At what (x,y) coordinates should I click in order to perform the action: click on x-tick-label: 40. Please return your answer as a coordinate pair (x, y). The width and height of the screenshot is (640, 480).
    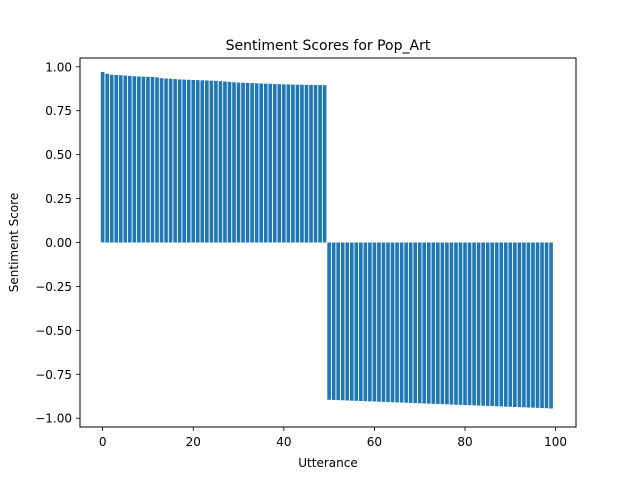
    Looking at the image, I should click on (283, 442).